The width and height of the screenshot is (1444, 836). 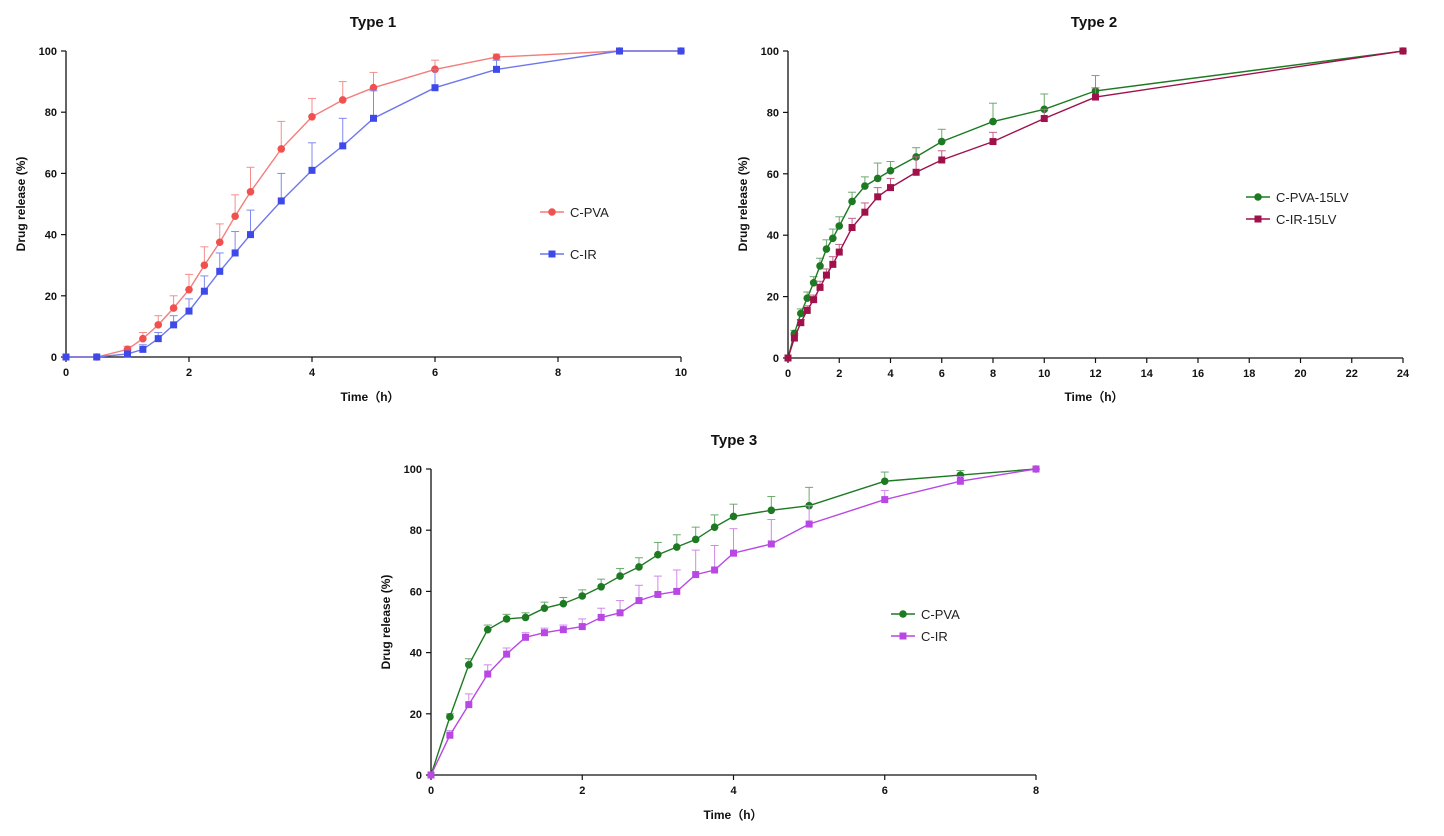 I want to click on y-tick-label: 80, so click(x=51, y=113).